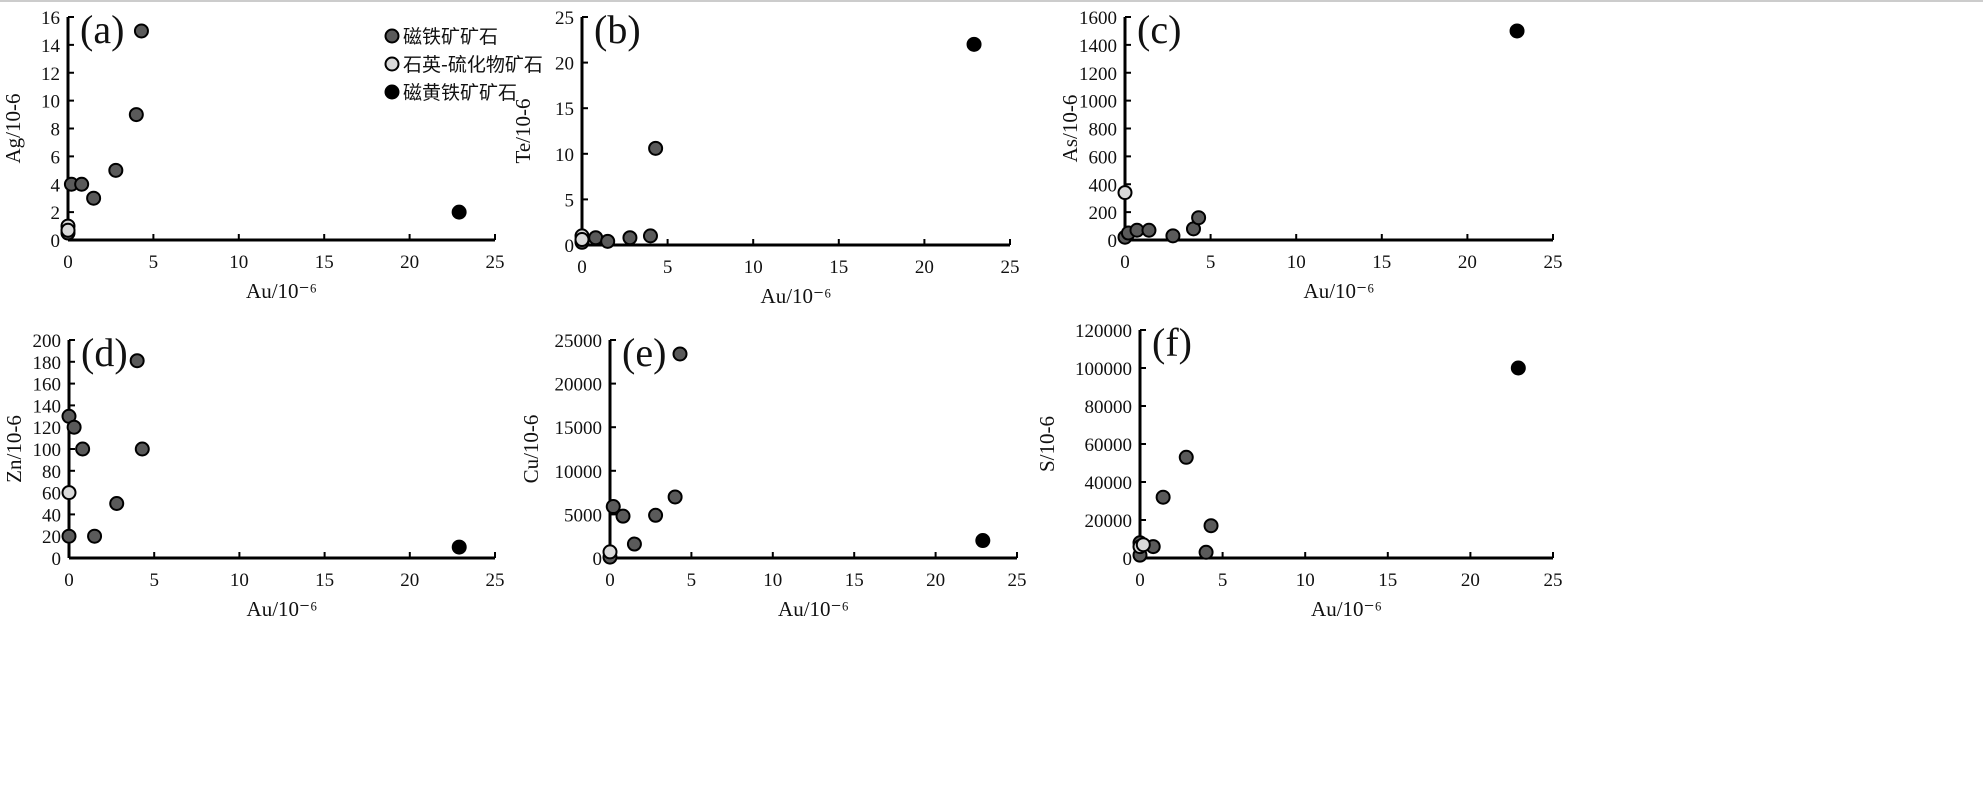 This screenshot has height=802, width=1983. Describe the element at coordinates (51, 515) in the screenshot. I see `y-tick-label: 40` at that location.